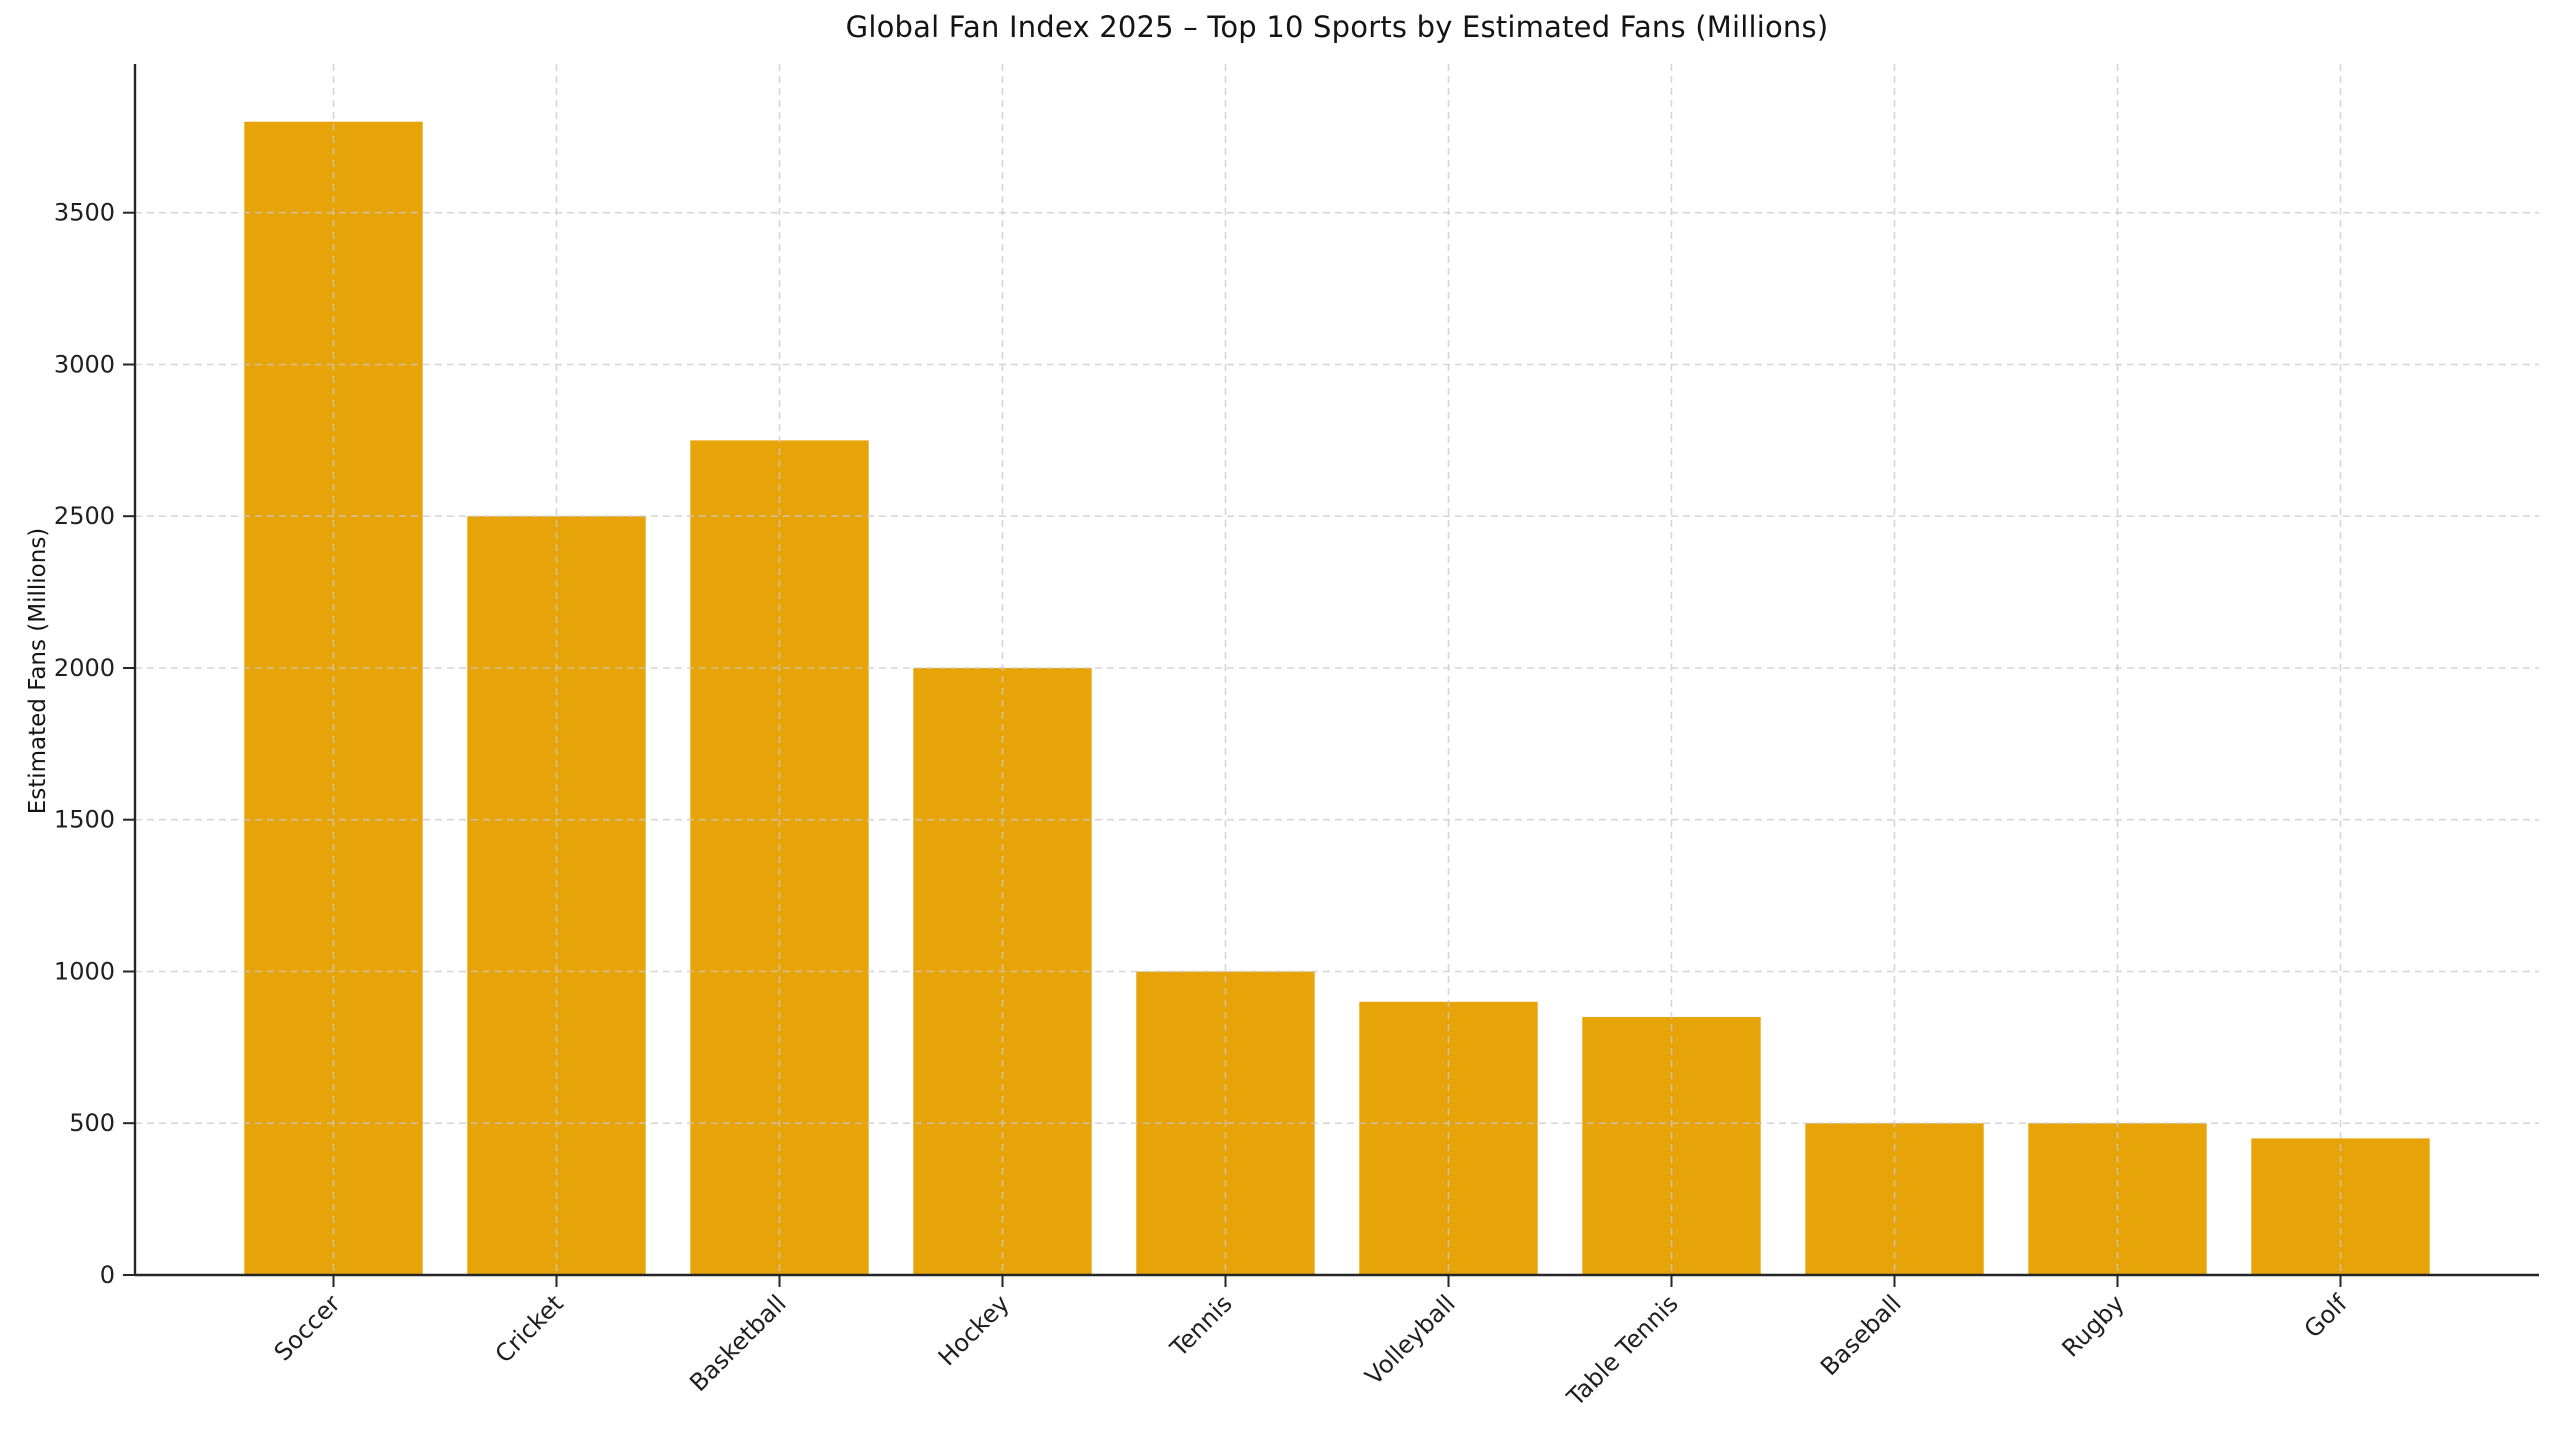 This screenshot has height=1440, width=2560. What do you see at coordinates (1410, 1339) in the screenshot?
I see `x-tick-label-volleyball: Volleyball` at bounding box center [1410, 1339].